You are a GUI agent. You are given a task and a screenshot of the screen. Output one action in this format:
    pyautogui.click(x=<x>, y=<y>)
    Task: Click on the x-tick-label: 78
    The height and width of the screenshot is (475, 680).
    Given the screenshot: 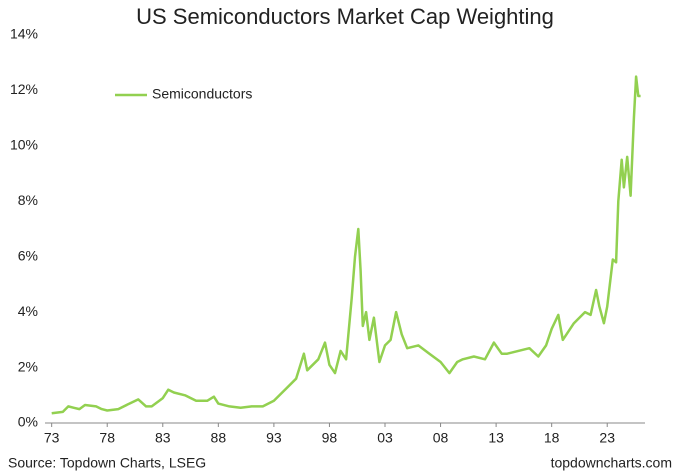 What is the action you would take?
    pyautogui.click(x=107, y=438)
    